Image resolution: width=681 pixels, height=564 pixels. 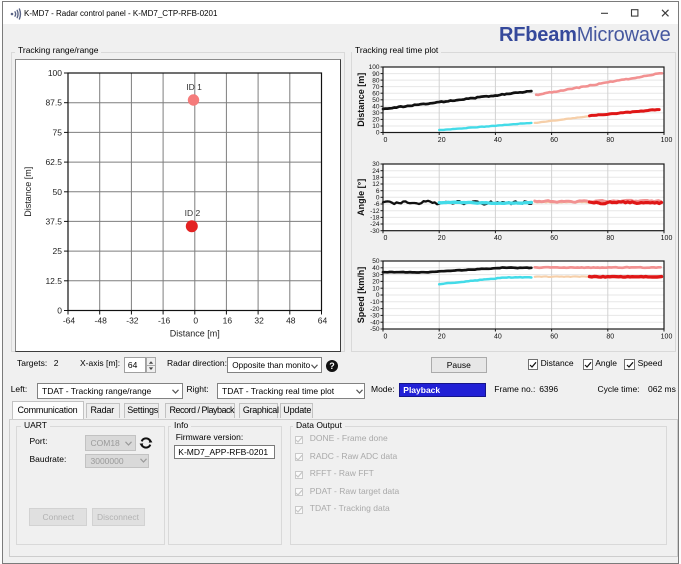 What do you see at coordinates (376, 184) in the screenshot?
I see `svg-text: 12` at bounding box center [376, 184].